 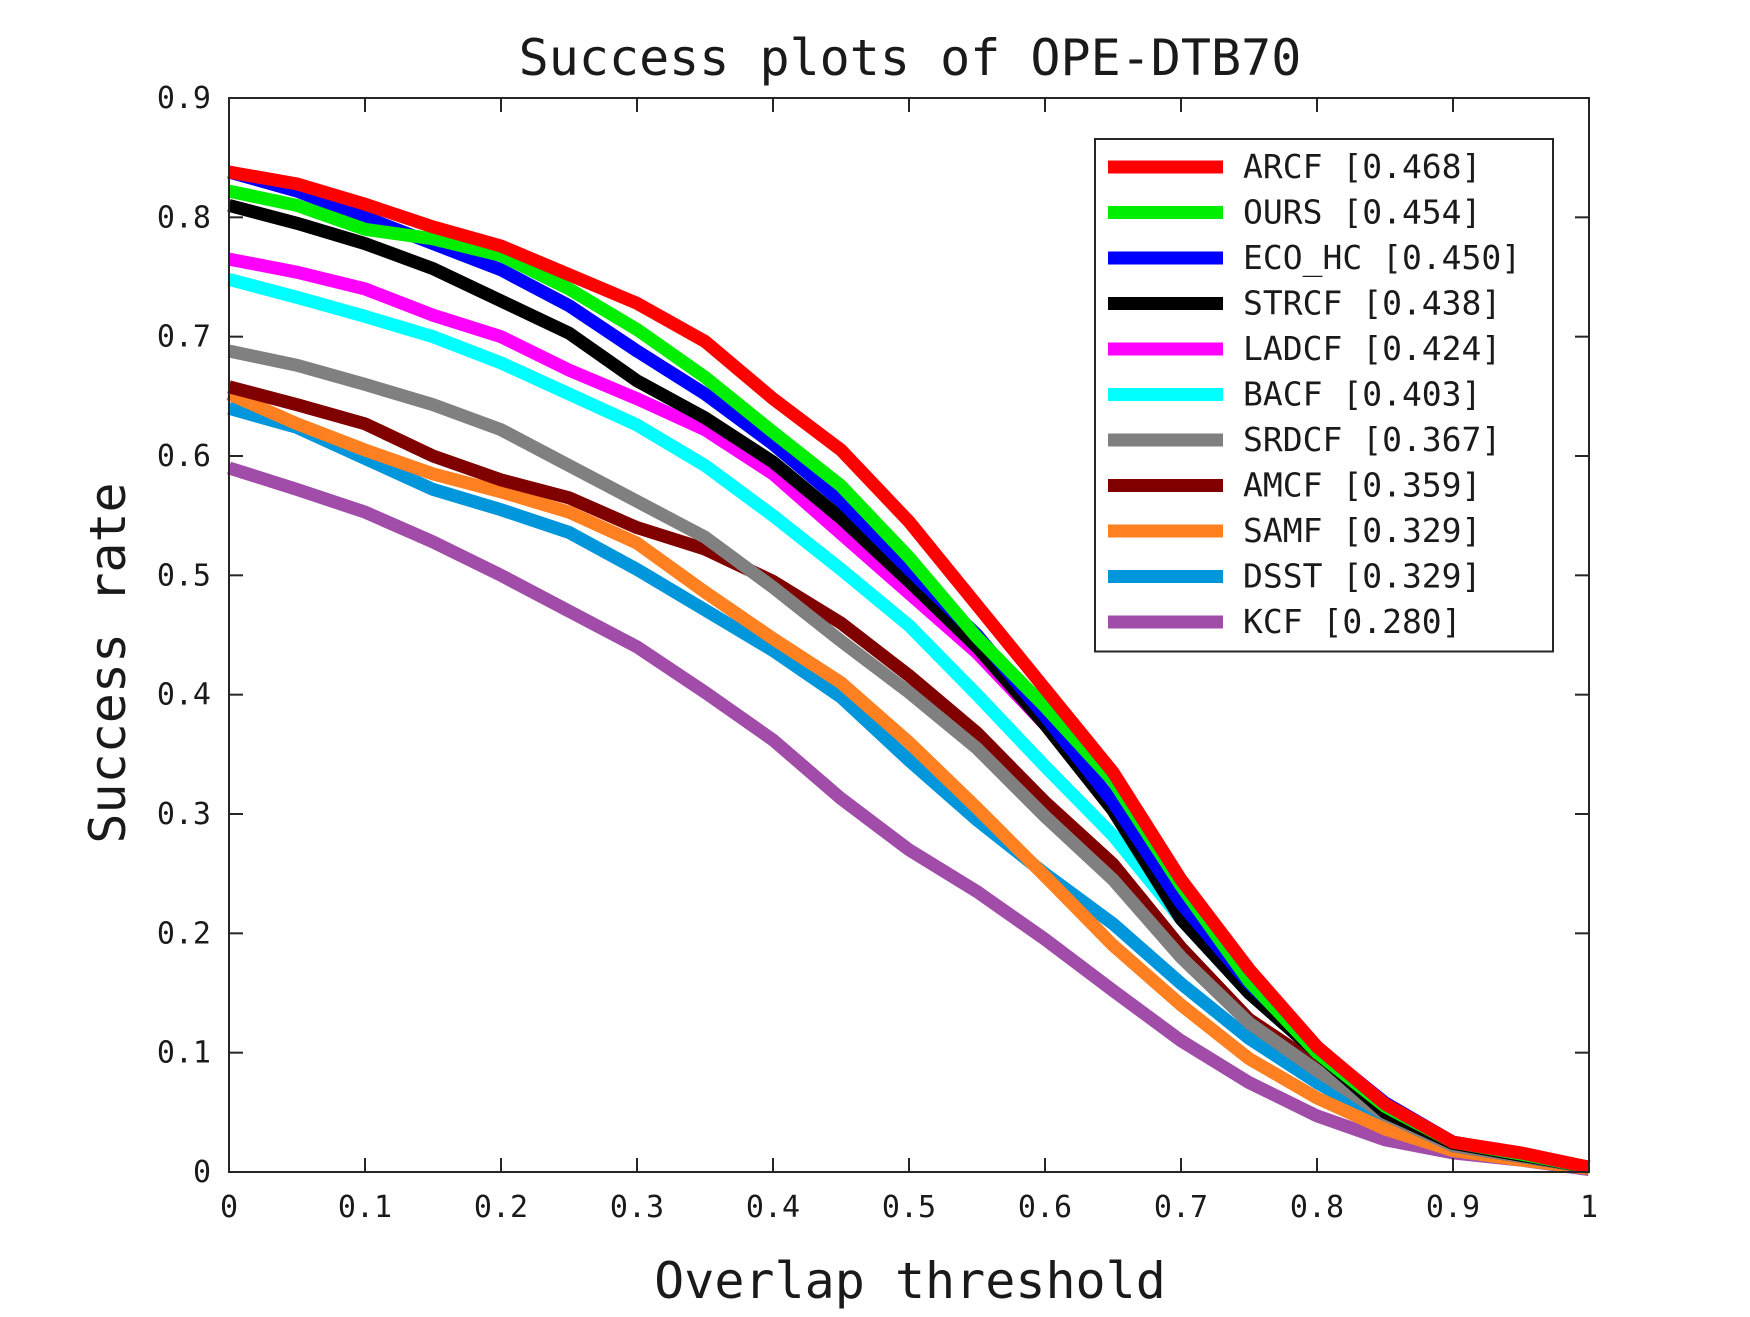 What do you see at coordinates (229, 1207) in the screenshot?
I see `x-tick-label: 0` at bounding box center [229, 1207].